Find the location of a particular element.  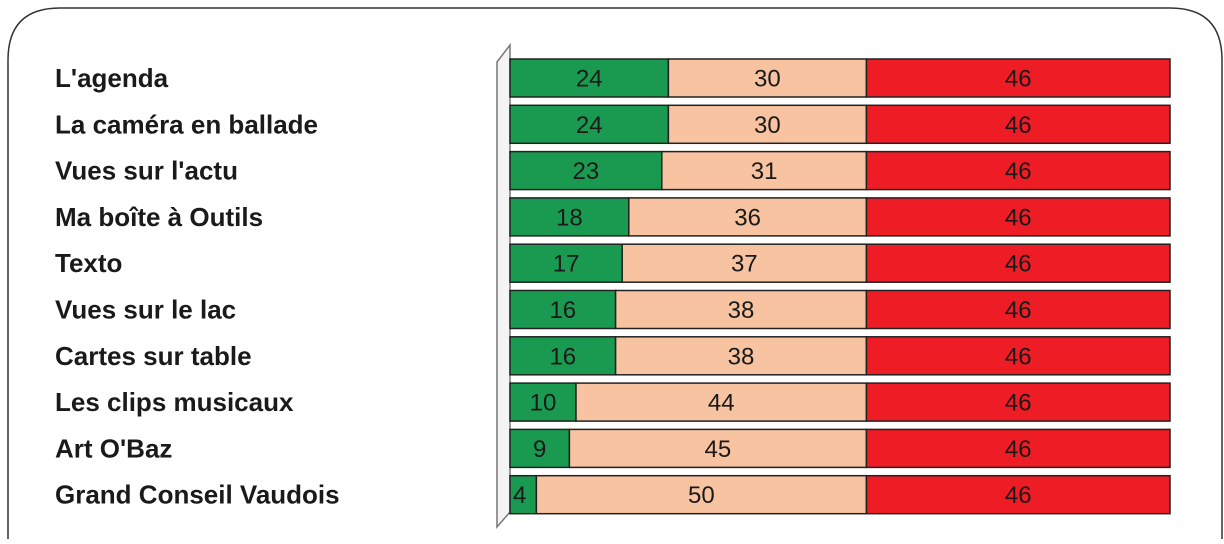

value-label: 10 is located at coordinates (543, 403).